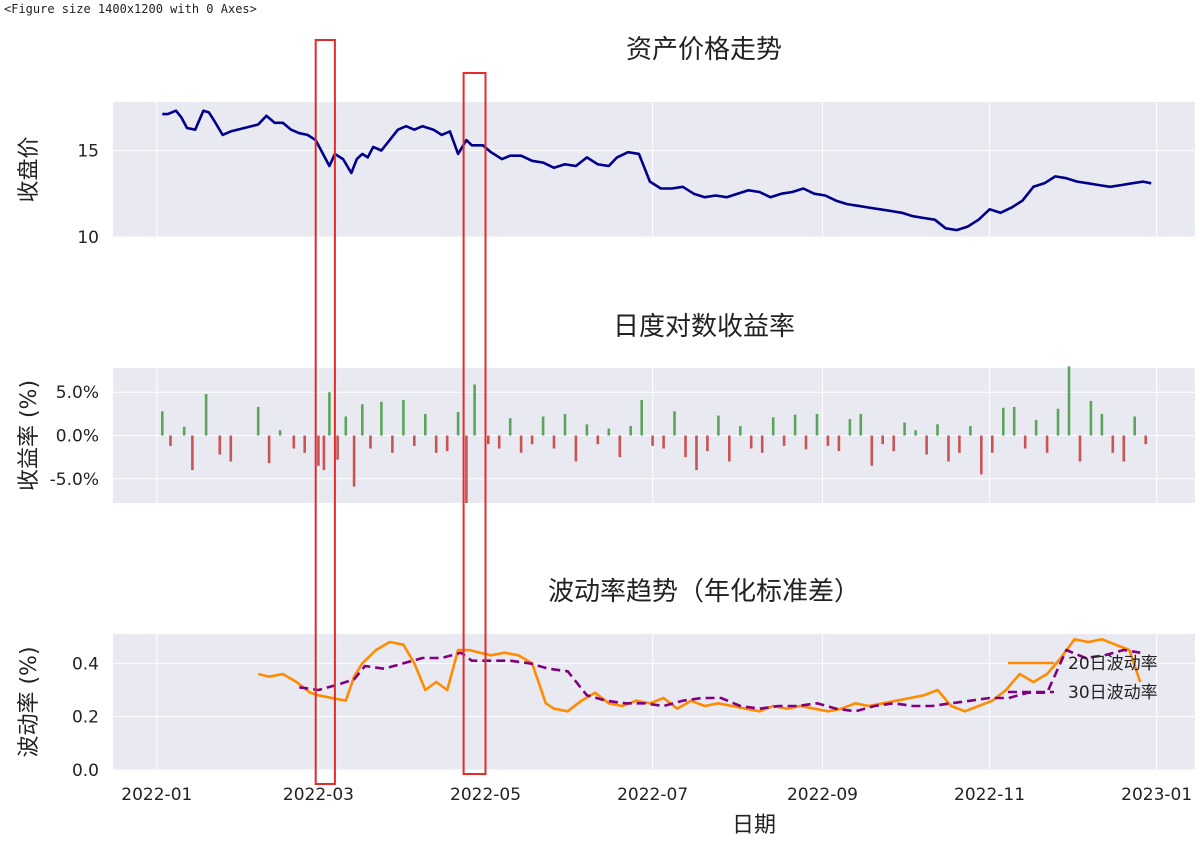 The width and height of the screenshot is (1202, 848). I want to click on y-axis-label: 波动率 (%), so click(29, 701).